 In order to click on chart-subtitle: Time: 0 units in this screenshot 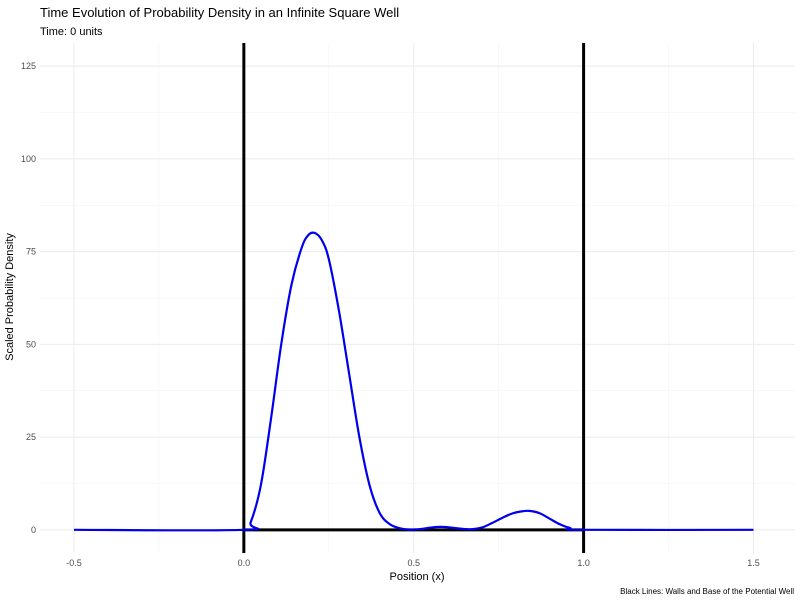, I will do `click(71, 32)`.